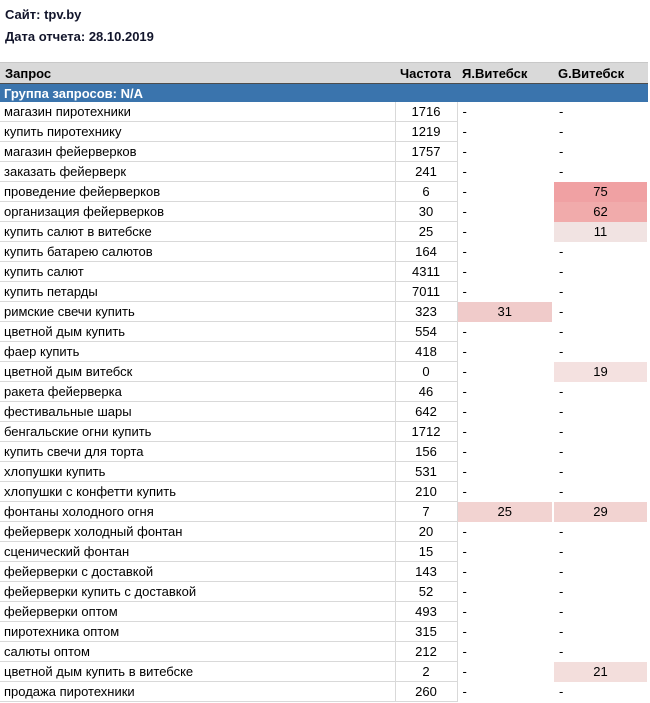  I want to click on table-row: купить свечи для торта 156 - -, so click(324, 451).